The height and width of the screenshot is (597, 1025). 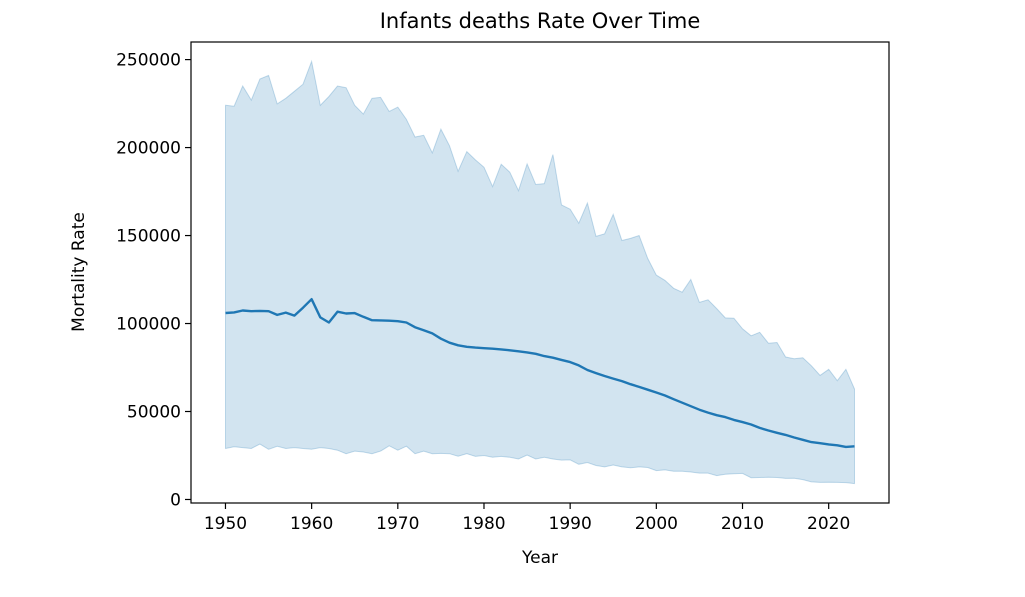 I want to click on x-tick-label: 1970, so click(x=397, y=524).